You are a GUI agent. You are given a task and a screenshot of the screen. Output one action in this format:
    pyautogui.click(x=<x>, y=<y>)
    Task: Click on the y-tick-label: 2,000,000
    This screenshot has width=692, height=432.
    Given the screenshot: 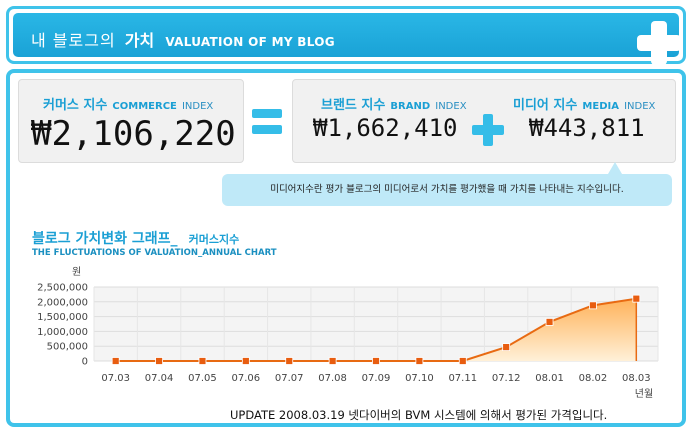 What is the action you would take?
    pyautogui.click(x=62, y=302)
    